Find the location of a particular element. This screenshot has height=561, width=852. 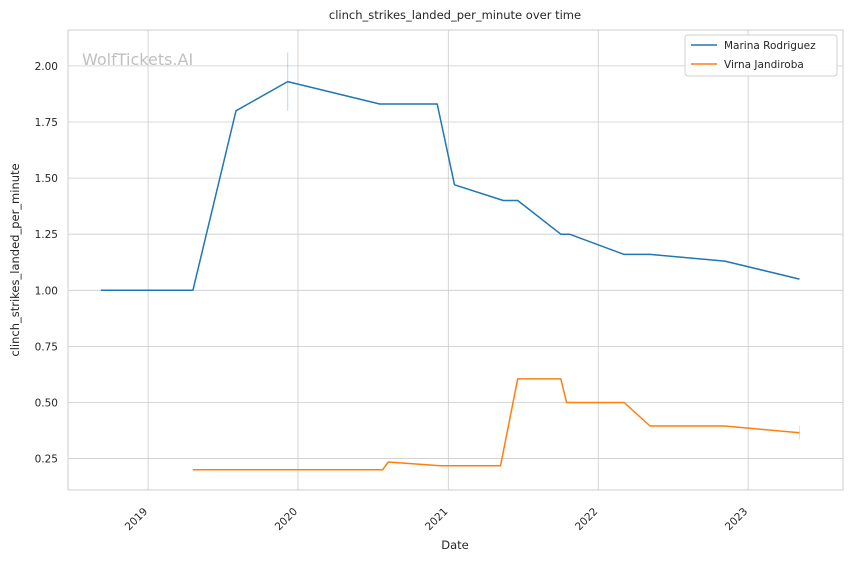

y-tick-label: 1.25 is located at coordinates (46, 235).